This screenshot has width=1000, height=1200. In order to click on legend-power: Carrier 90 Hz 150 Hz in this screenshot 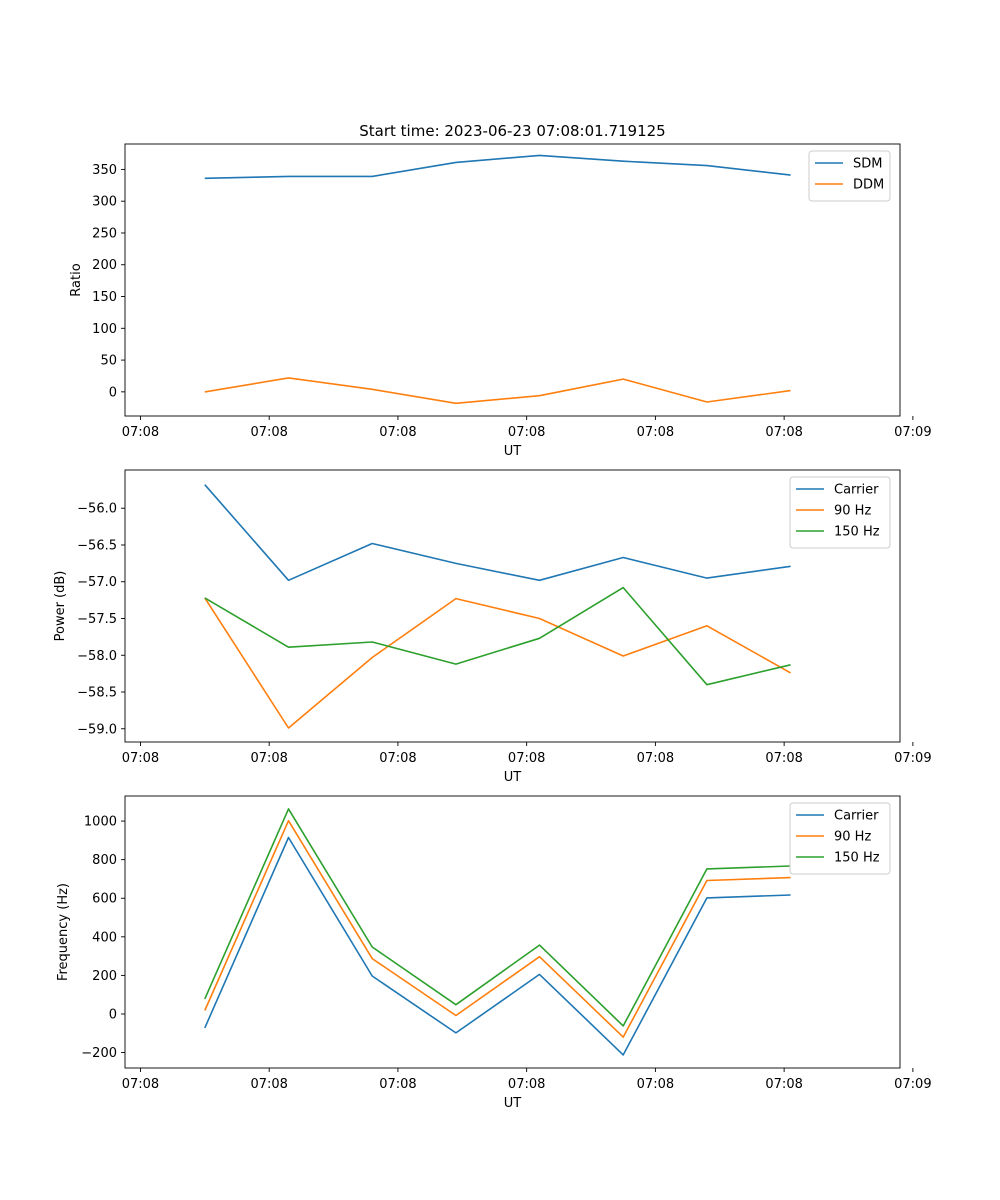, I will do `click(840, 512)`.